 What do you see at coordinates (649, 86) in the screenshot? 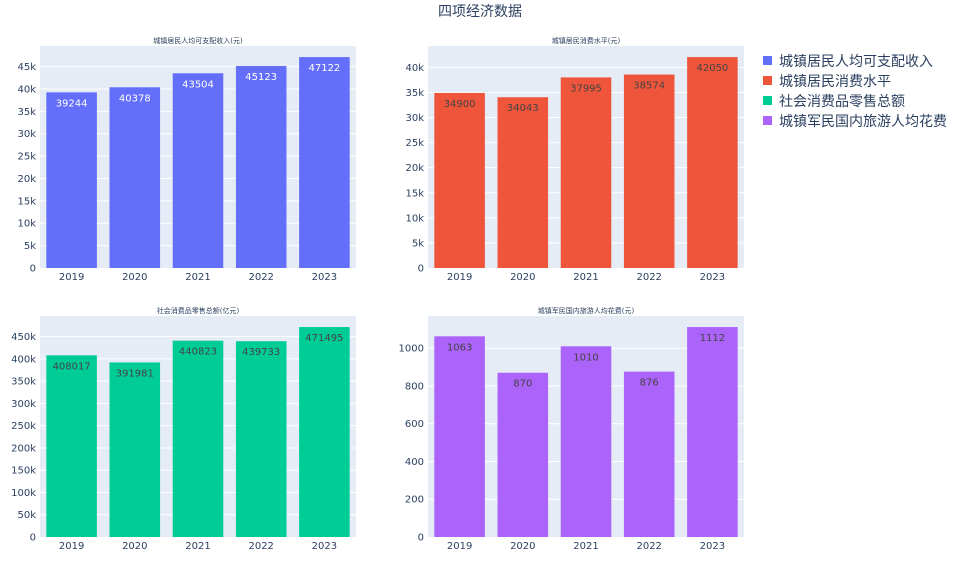
I see `bar-value-label: 38574` at bounding box center [649, 86].